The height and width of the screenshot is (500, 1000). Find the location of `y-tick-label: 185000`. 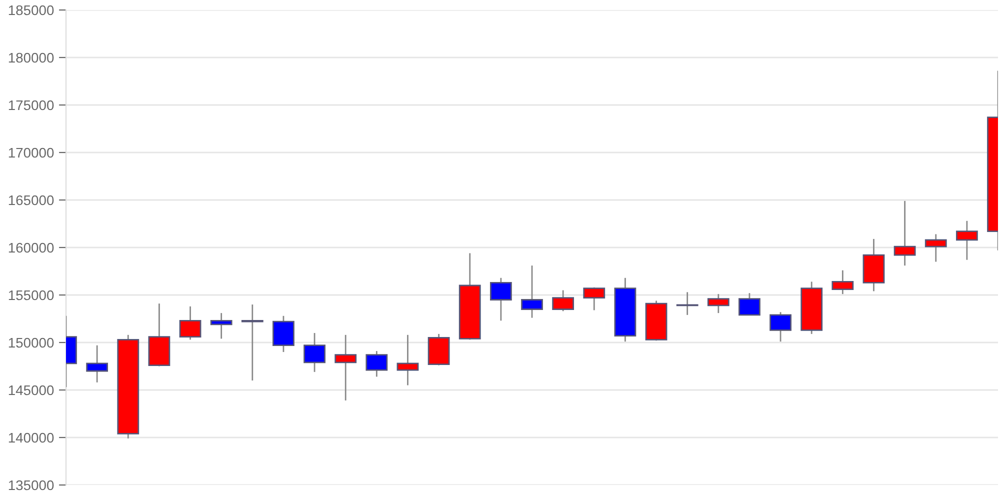

y-tick-label: 185000 is located at coordinates (31, 10).